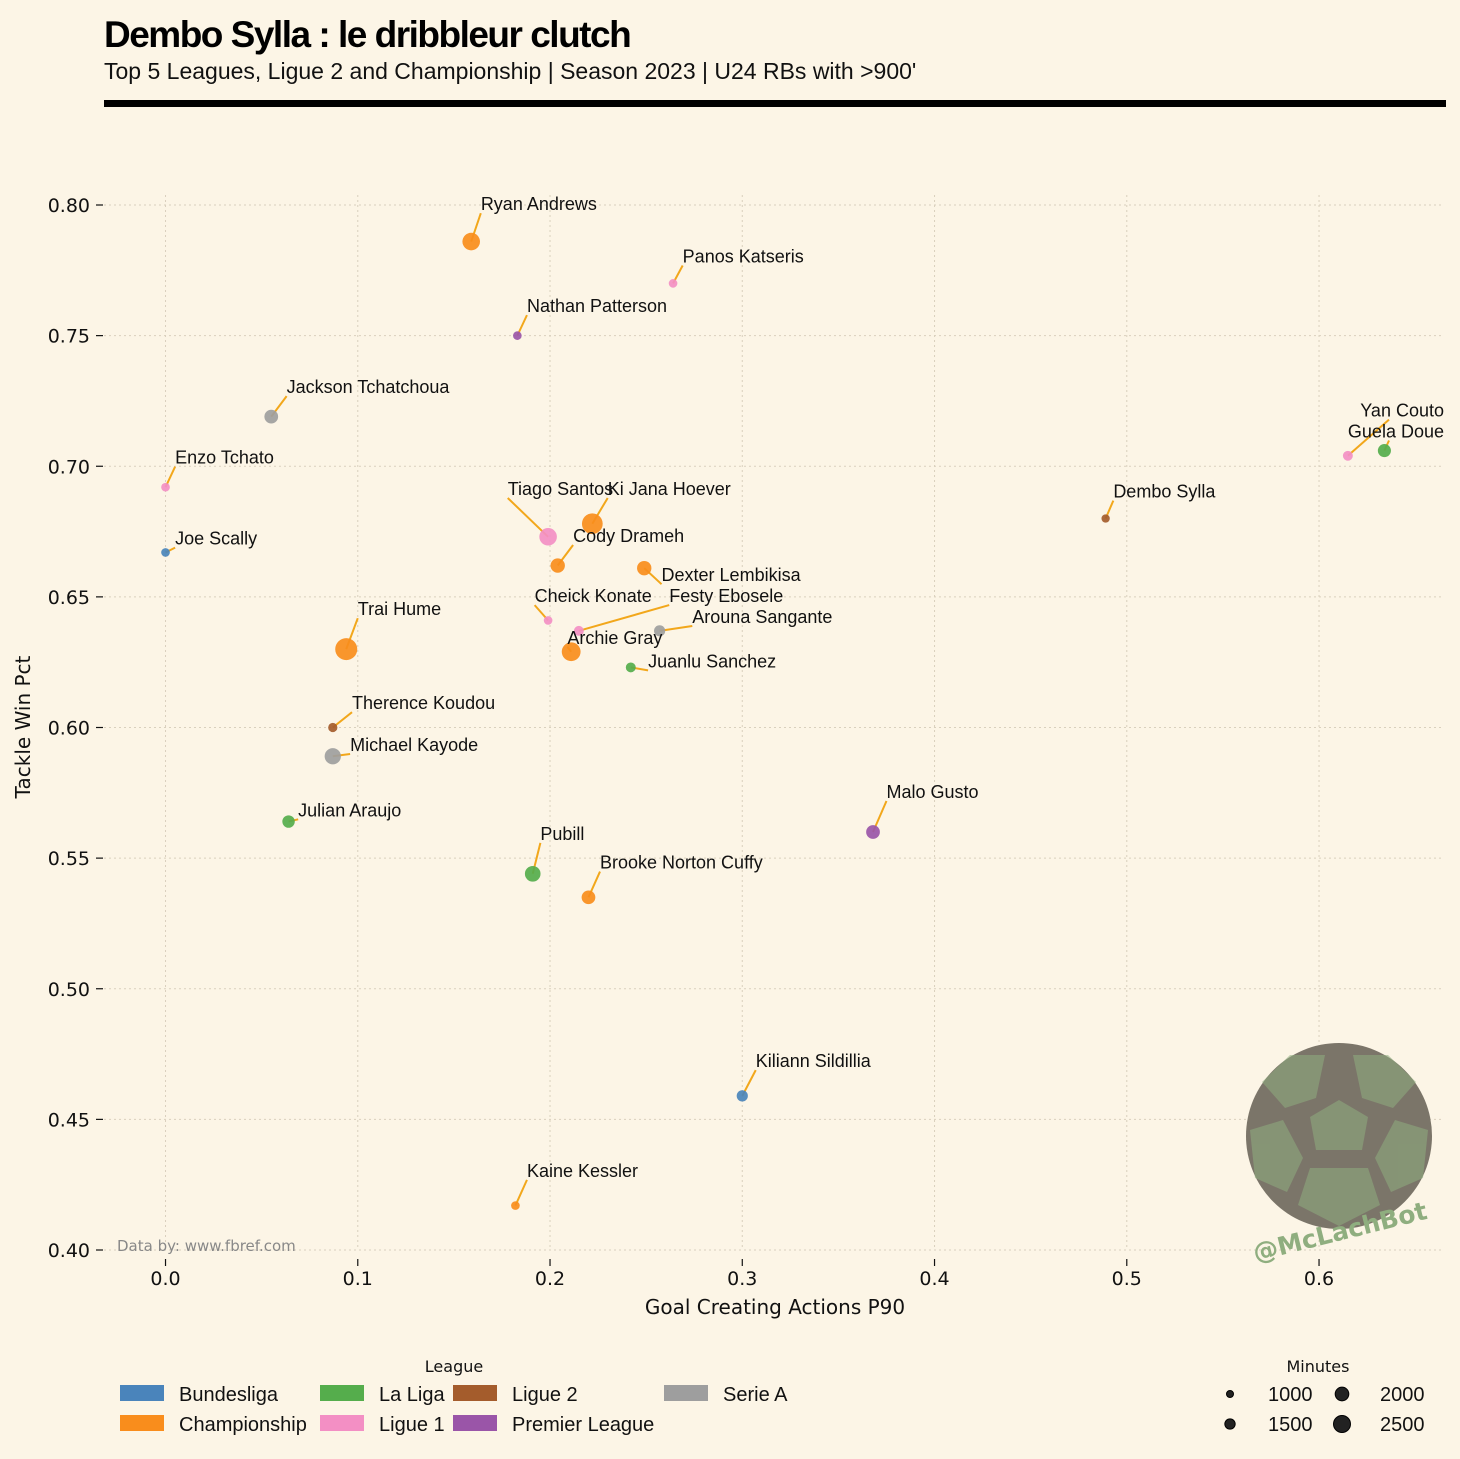  What do you see at coordinates (69, 729) in the screenshot?
I see `y-tick-label: 0.60` at bounding box center [69, 729].